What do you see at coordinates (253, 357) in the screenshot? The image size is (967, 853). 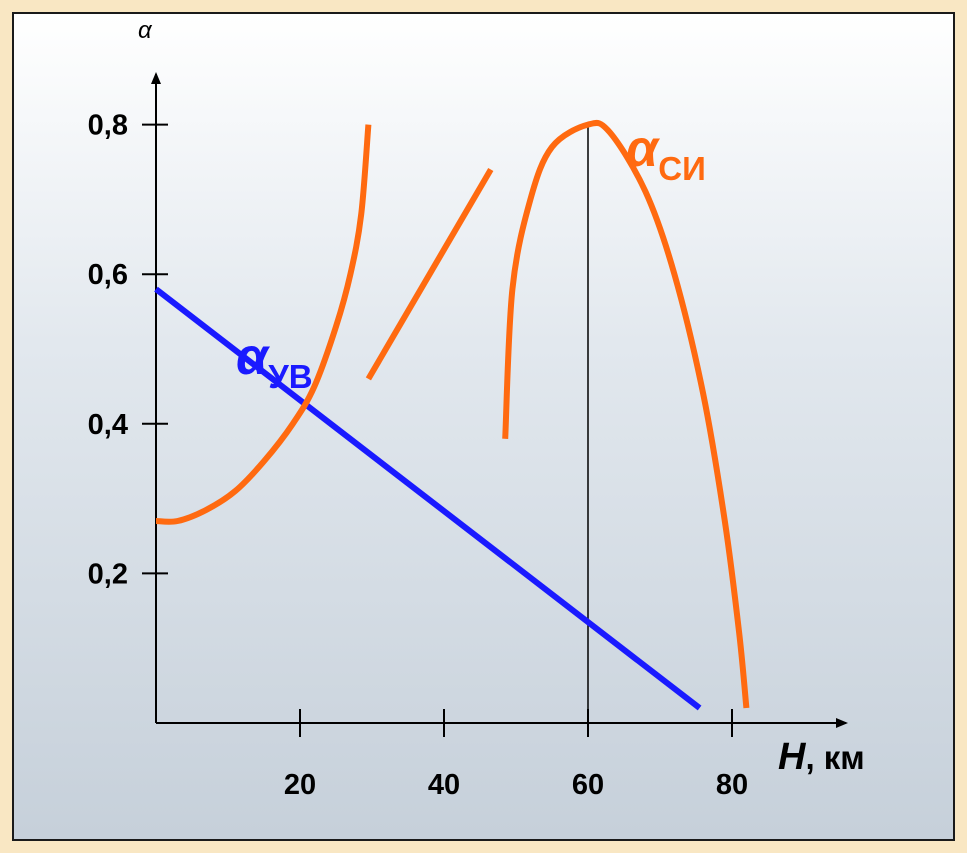 I see `series-label-uv-symbol: α` at bounding box center [253, 357].